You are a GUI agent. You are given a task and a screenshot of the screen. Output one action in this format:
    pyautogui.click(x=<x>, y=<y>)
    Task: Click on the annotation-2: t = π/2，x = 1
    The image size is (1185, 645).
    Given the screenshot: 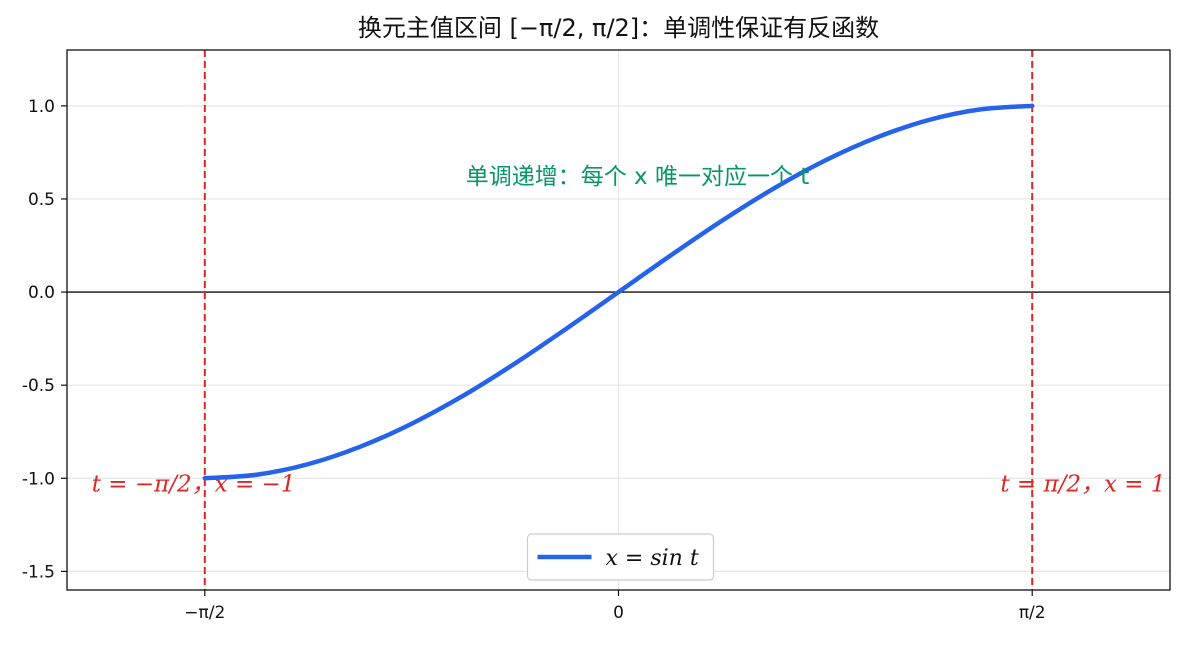 What is the action you would take?
    pyautogui.click(x=1082, y=484)
    